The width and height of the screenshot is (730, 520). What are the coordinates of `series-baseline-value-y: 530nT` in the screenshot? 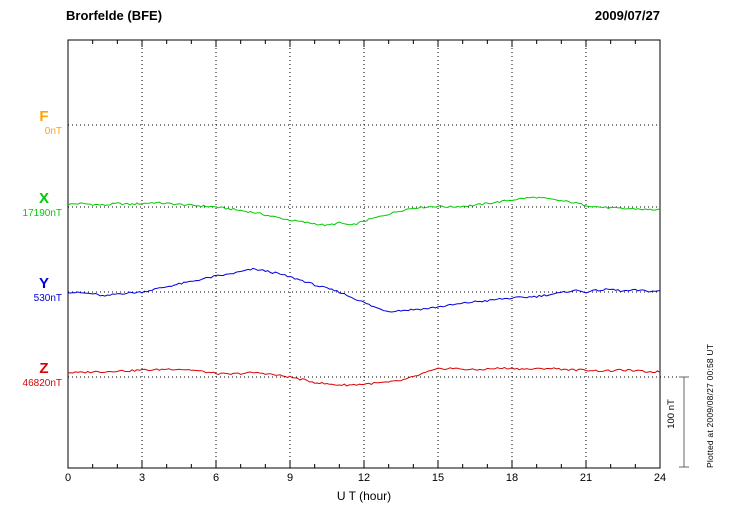 It's located at (47, 298).